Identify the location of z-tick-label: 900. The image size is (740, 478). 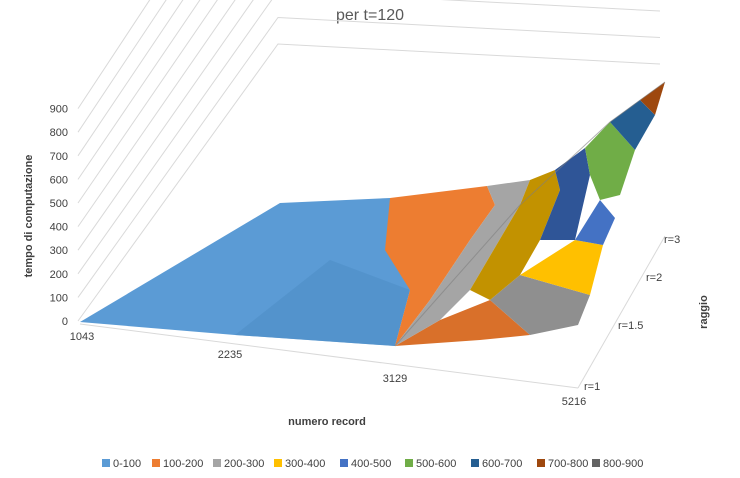
(59, 110).